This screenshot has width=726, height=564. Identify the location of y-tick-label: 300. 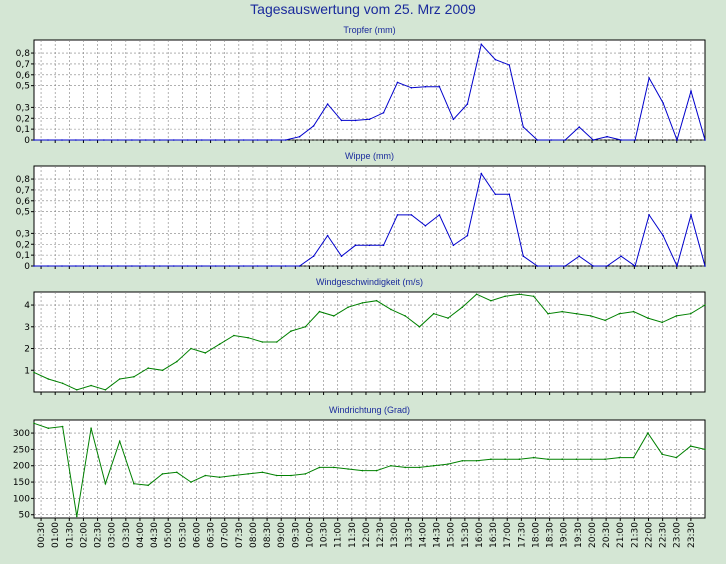
(21, 434).